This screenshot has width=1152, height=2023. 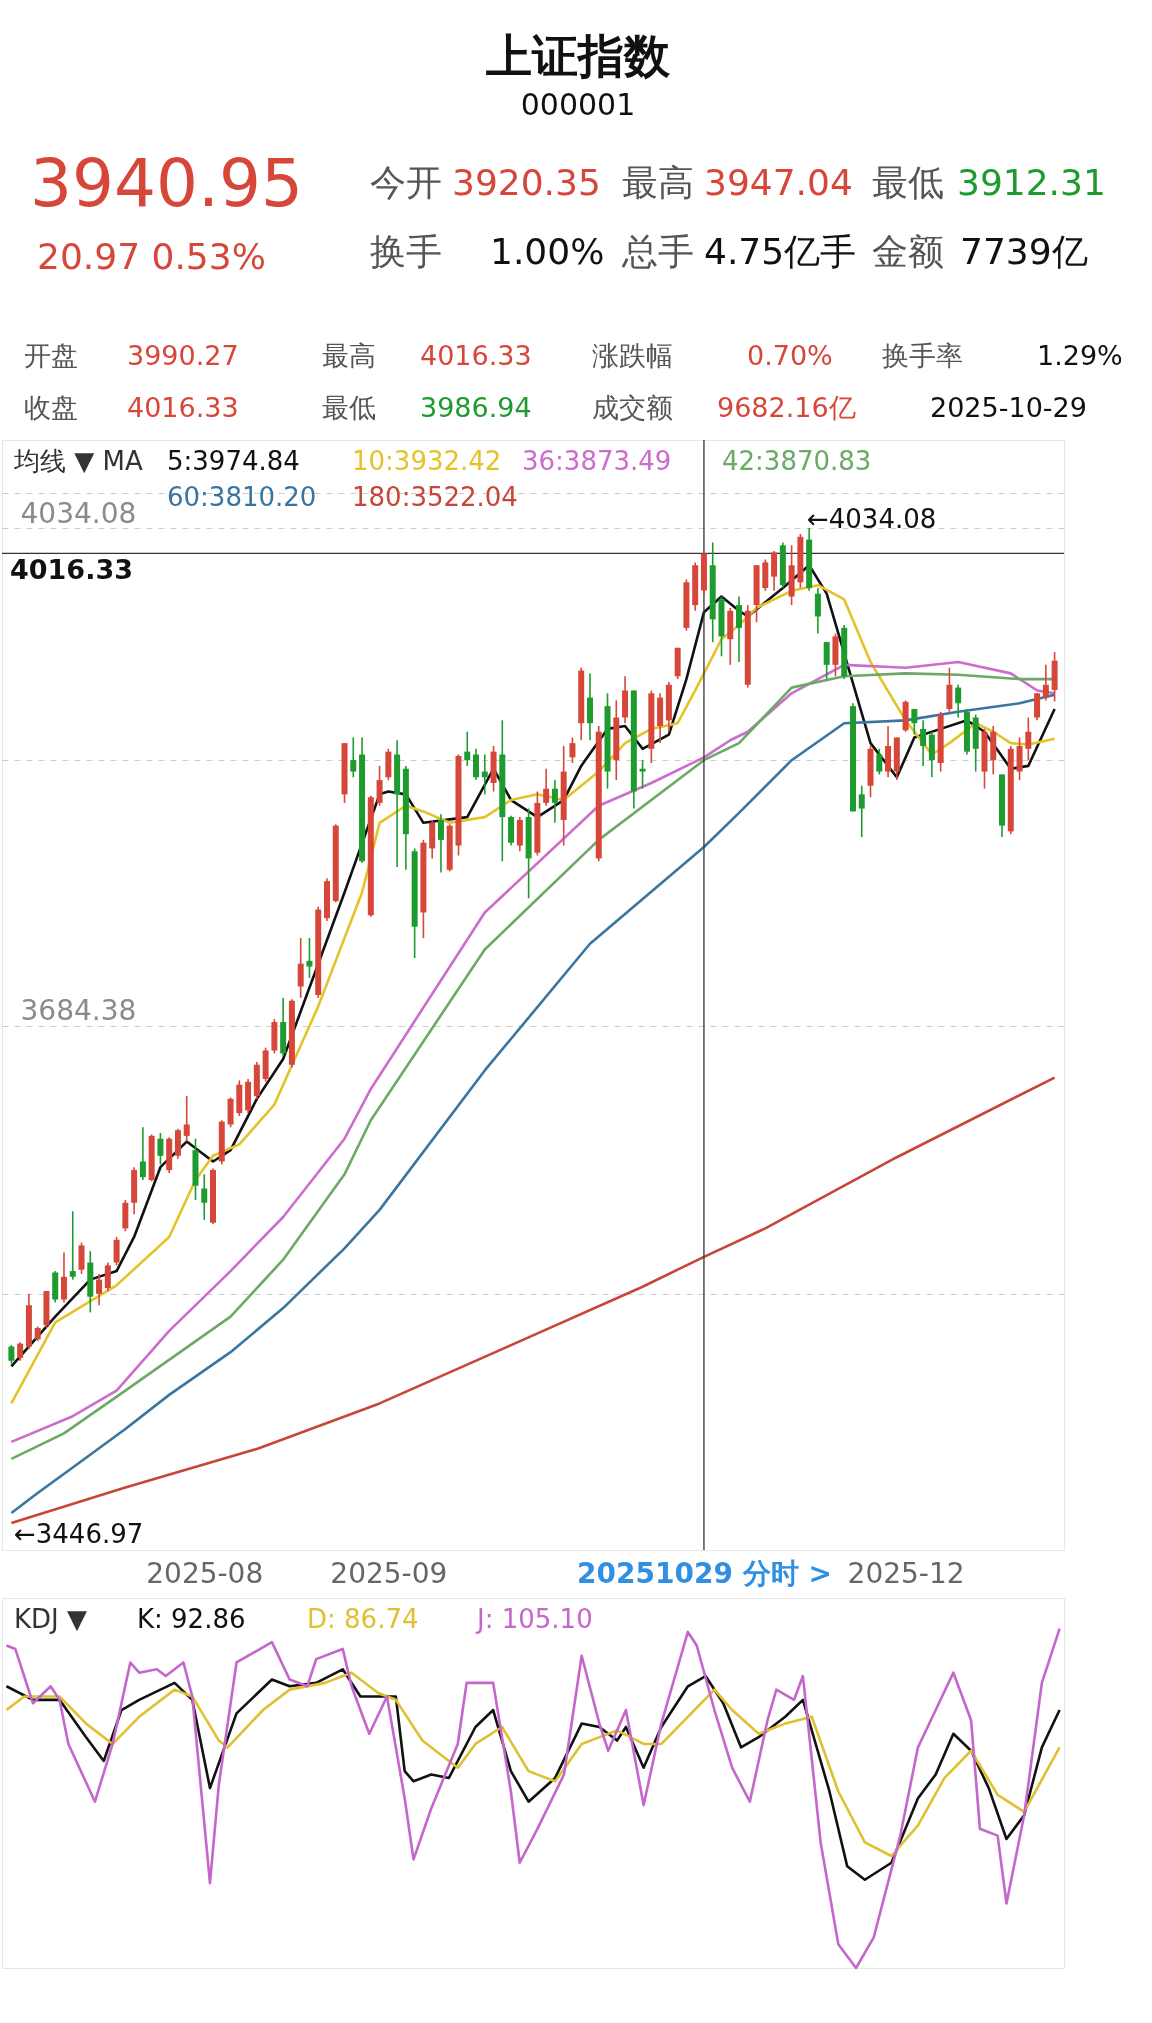 What do you see at coordinates (797, 461) in the screenshot?
I see `text: 42:3870.83` at bounding box center [797, 461].